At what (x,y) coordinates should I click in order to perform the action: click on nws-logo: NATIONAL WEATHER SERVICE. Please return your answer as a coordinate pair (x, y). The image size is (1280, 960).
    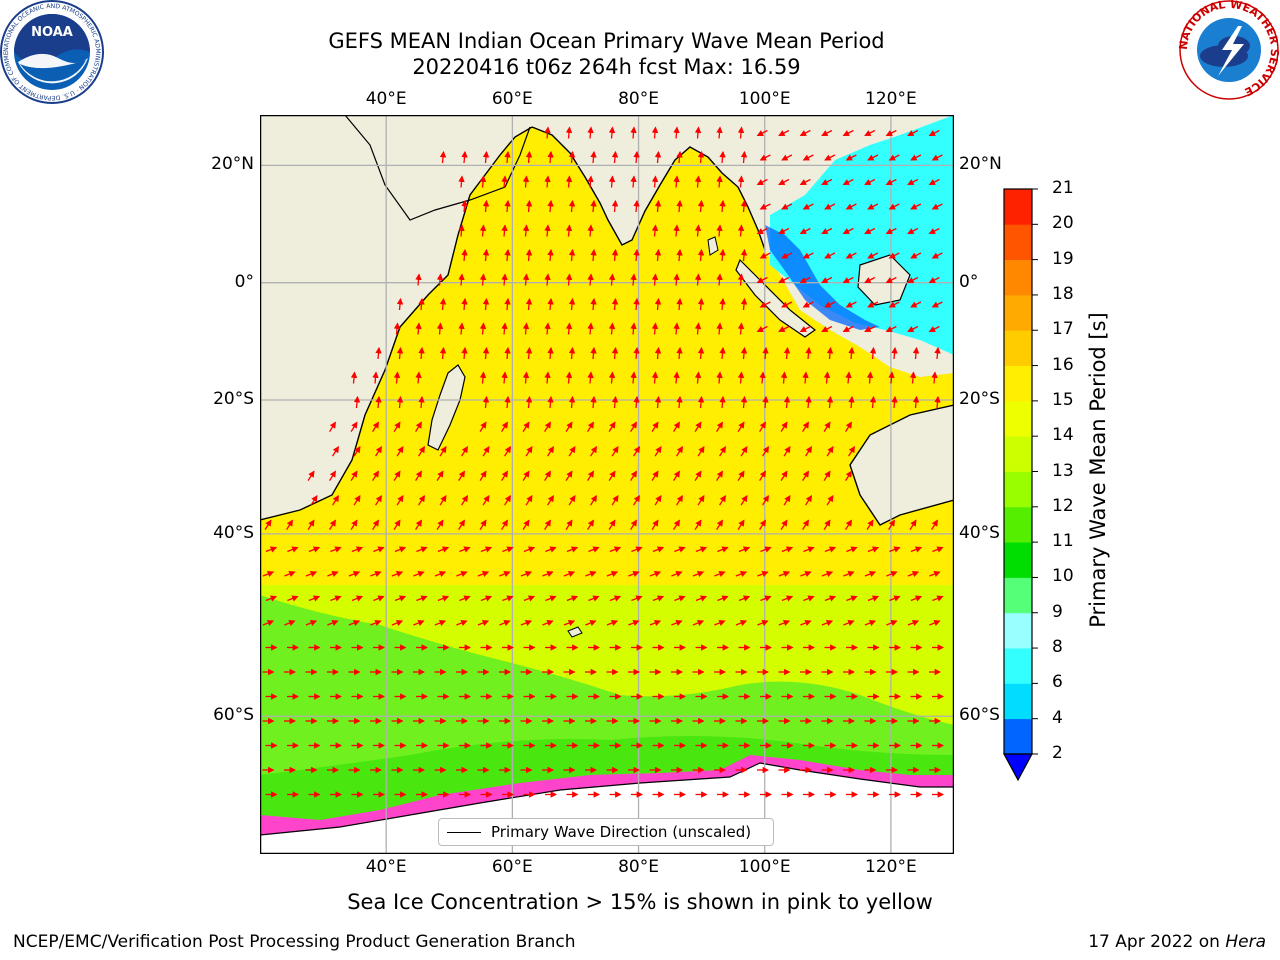
    Looking at the image, I should click on (1229, 50).